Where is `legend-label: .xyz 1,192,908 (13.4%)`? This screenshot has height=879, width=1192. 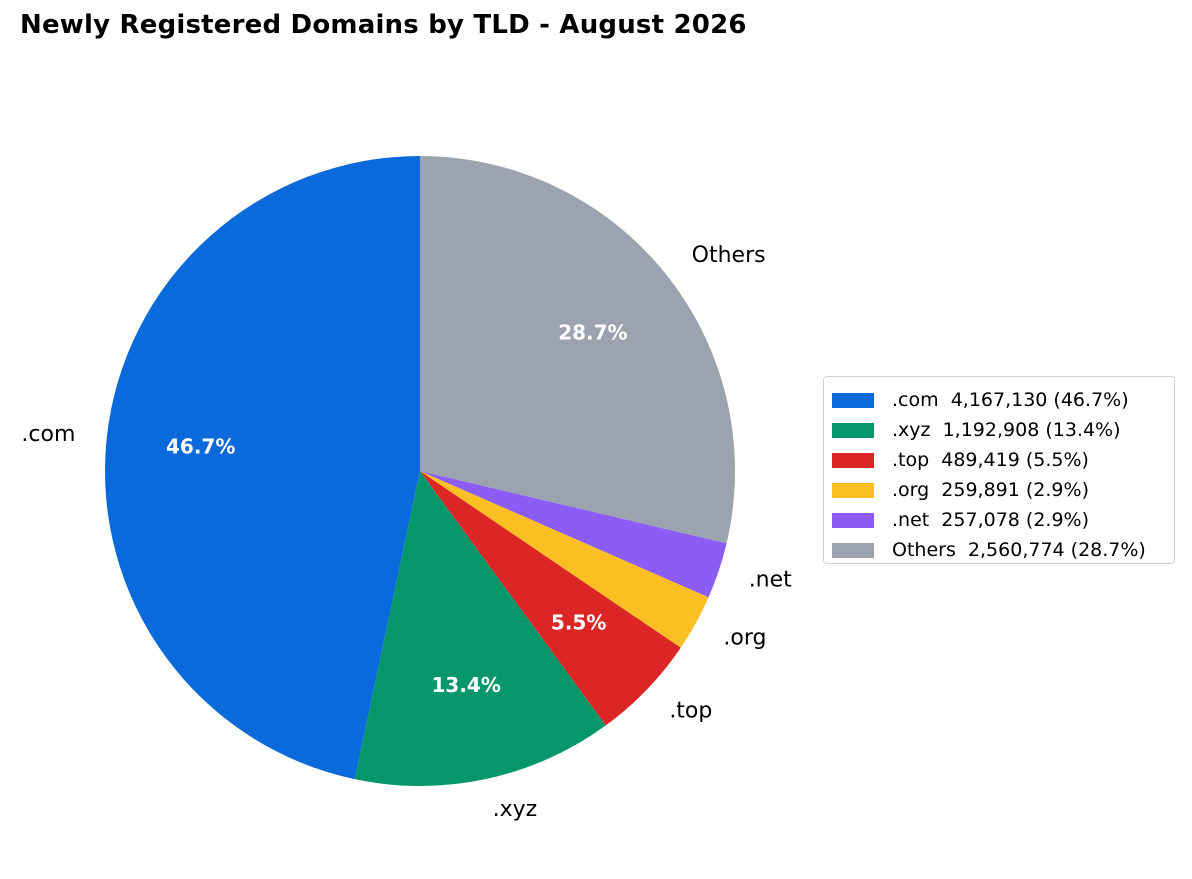 legend-label: .xyz 1,192,908 (13.4%) is located at coordinates (1006, 430).